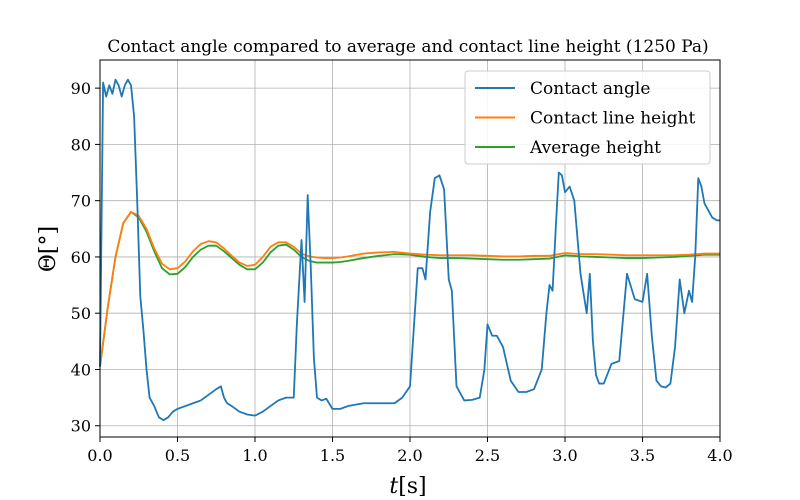  I want to click on legend-label: Contact angle, so click(590, 89).